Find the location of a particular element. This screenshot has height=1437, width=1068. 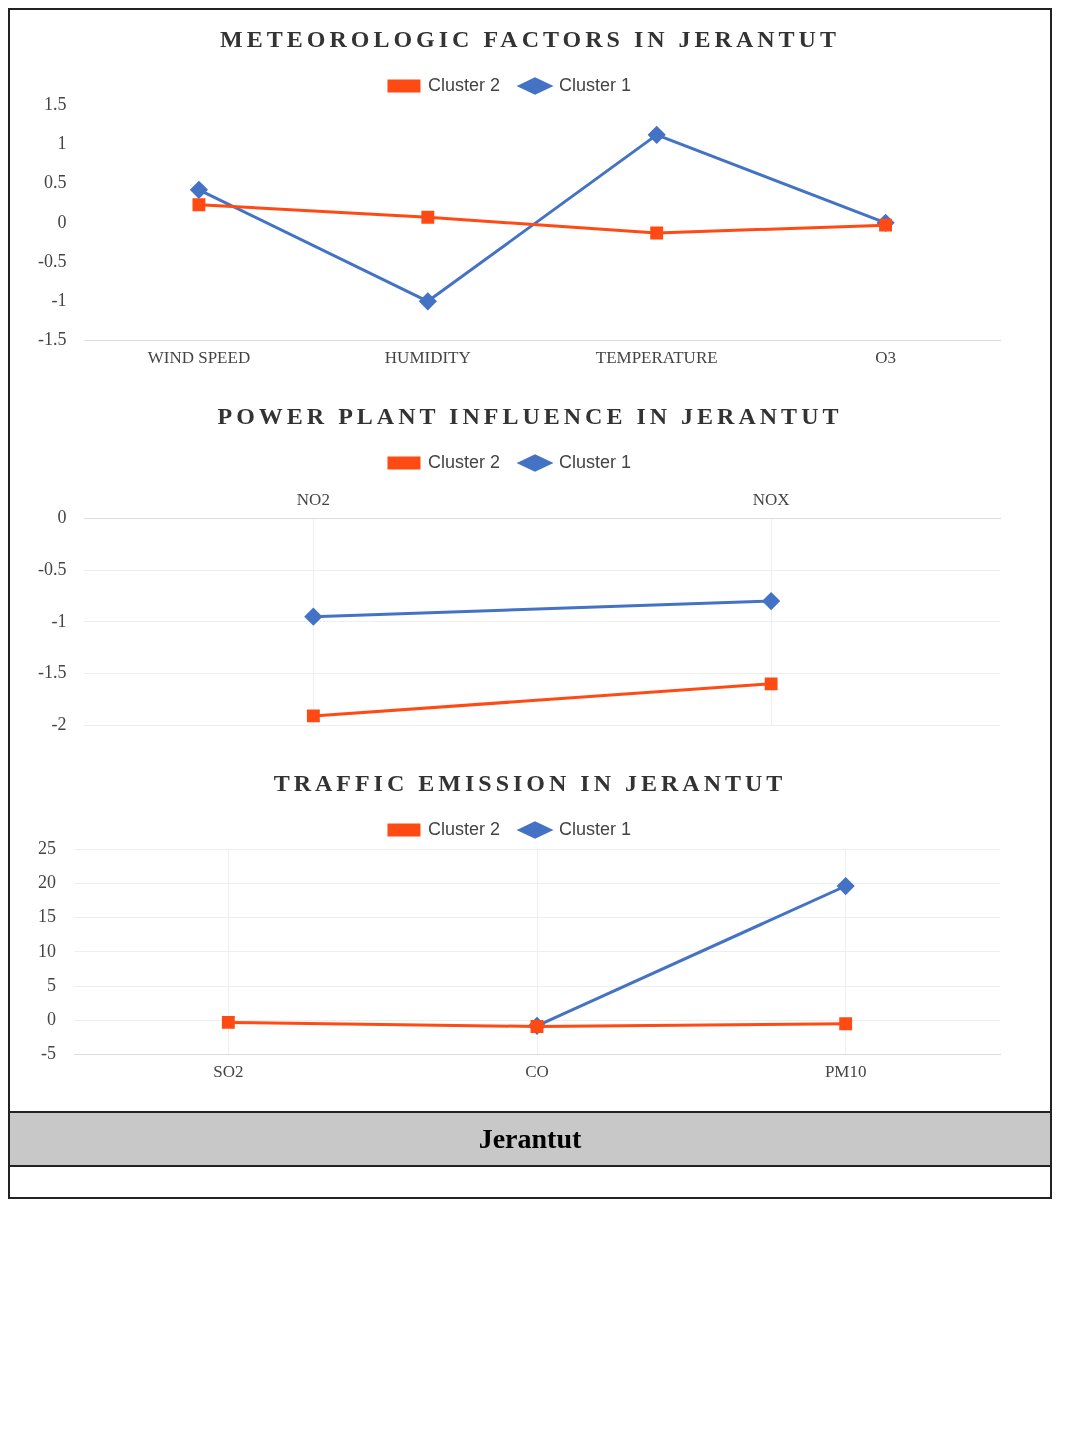

x-tick-label: WIND SPEED is located at coordinates (199, 358).